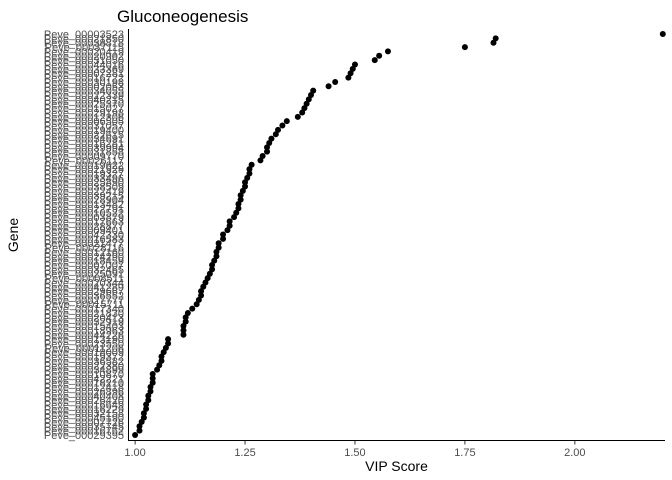  I want to click on gene-label: Peve_00027777, so click(84, 301).